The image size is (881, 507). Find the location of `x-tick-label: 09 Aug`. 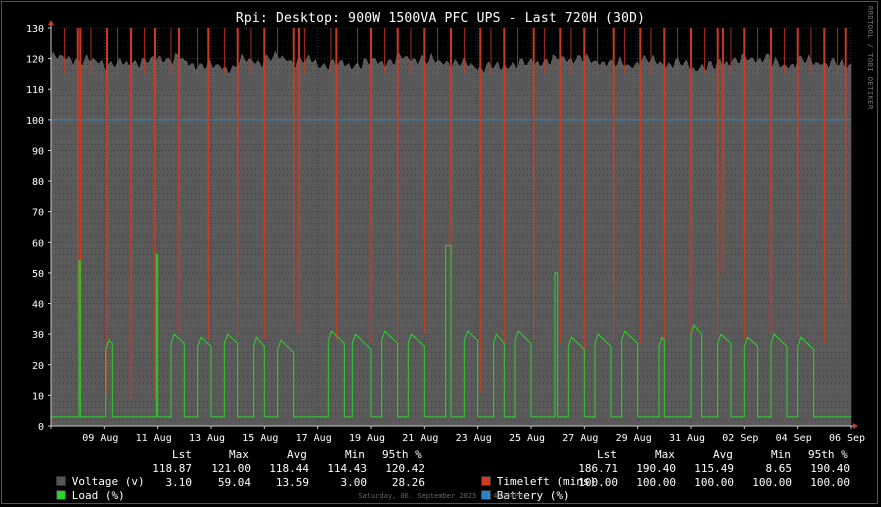

x-tick-label: 09 Aug is located at coordinates (100, 438).